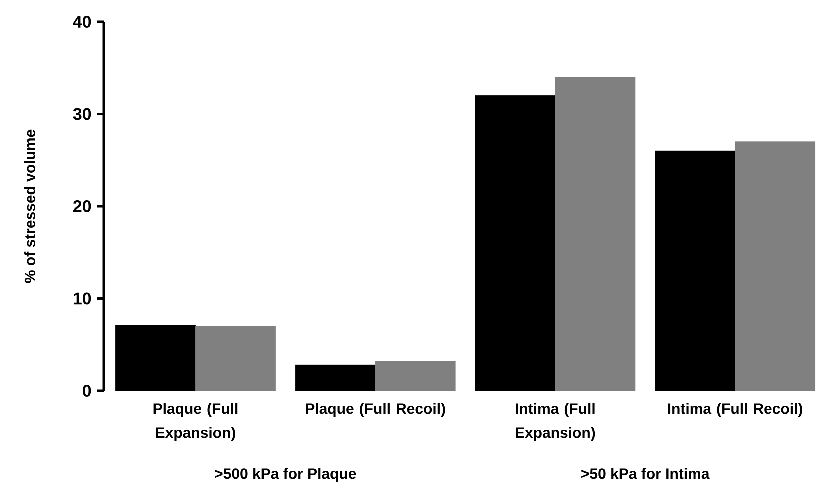 This screenshot has height=500, width=818. Describe the element at coordinates (646, 474) in the screenshot. I see `text: >50 kPa for Intima` at that location.